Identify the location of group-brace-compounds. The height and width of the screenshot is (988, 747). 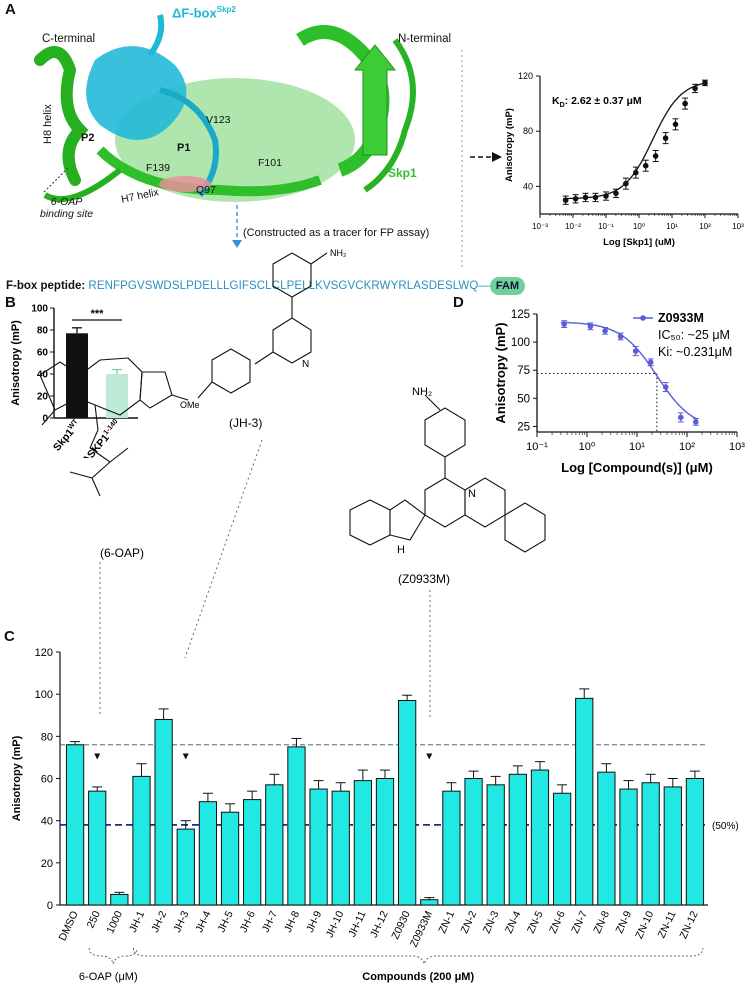
(418, 956).